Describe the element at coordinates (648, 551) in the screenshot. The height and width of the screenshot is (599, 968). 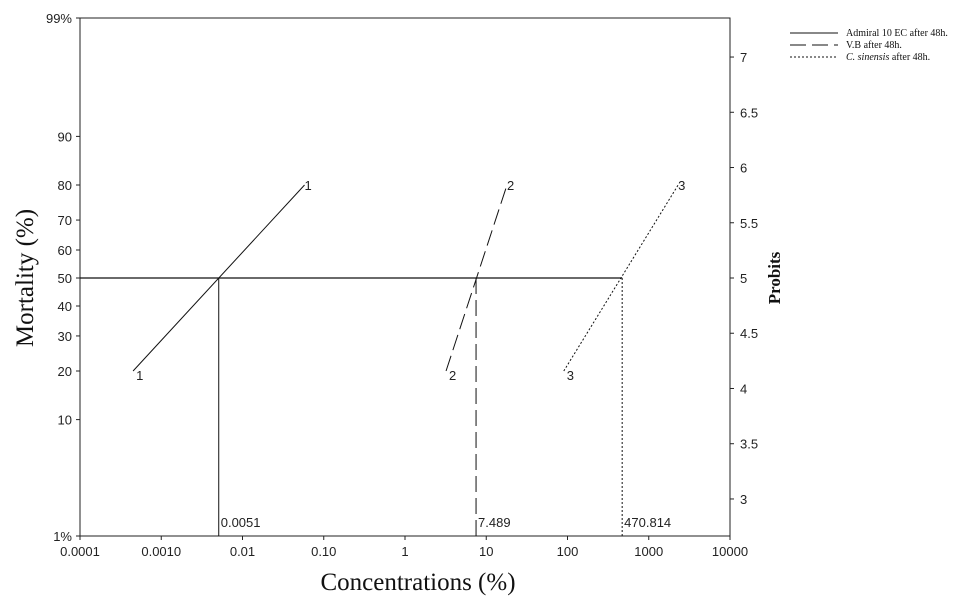
I see `x-tick-label: 1000` at that location.